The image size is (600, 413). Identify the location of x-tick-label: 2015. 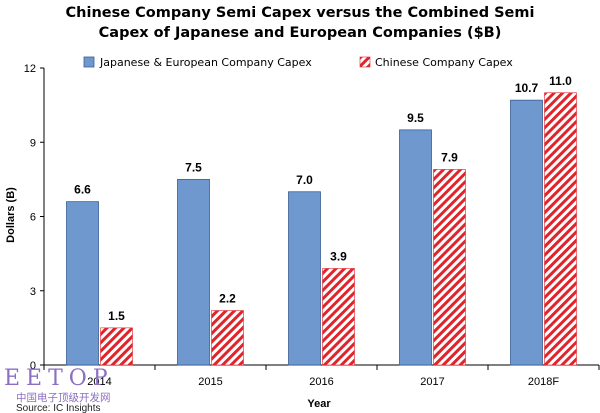
(210, 382).